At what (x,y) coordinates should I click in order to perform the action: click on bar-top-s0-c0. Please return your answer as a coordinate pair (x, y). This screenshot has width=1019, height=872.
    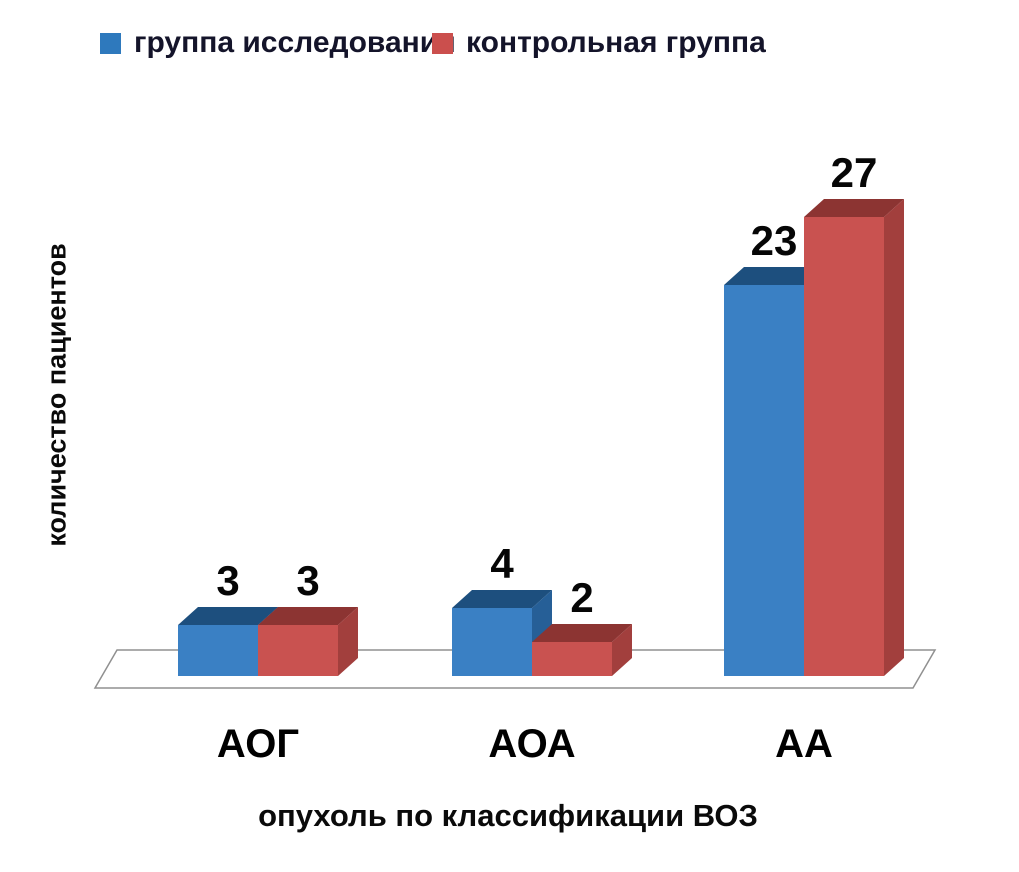
    Looking at the image, I should click on (228, 616).